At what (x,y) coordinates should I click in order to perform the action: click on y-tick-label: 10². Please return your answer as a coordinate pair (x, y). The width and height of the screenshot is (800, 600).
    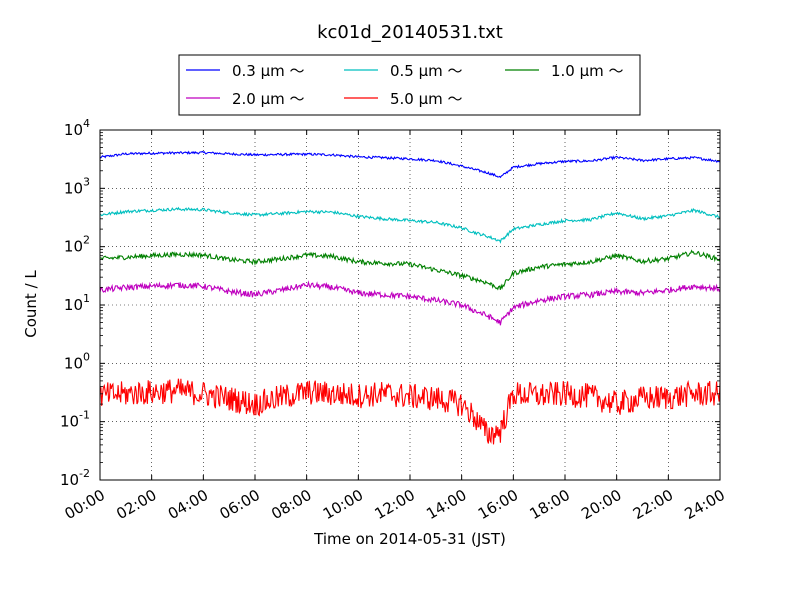
    Looking at the image, I should click on (77, 245).